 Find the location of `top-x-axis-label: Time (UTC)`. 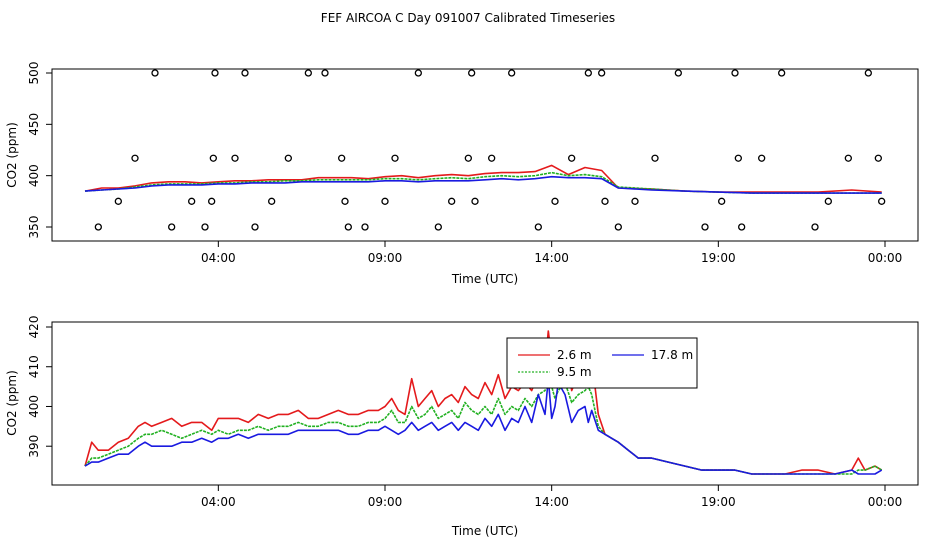

top-x-axis-label: Time (UTC) is located at coordinates (484, 279).